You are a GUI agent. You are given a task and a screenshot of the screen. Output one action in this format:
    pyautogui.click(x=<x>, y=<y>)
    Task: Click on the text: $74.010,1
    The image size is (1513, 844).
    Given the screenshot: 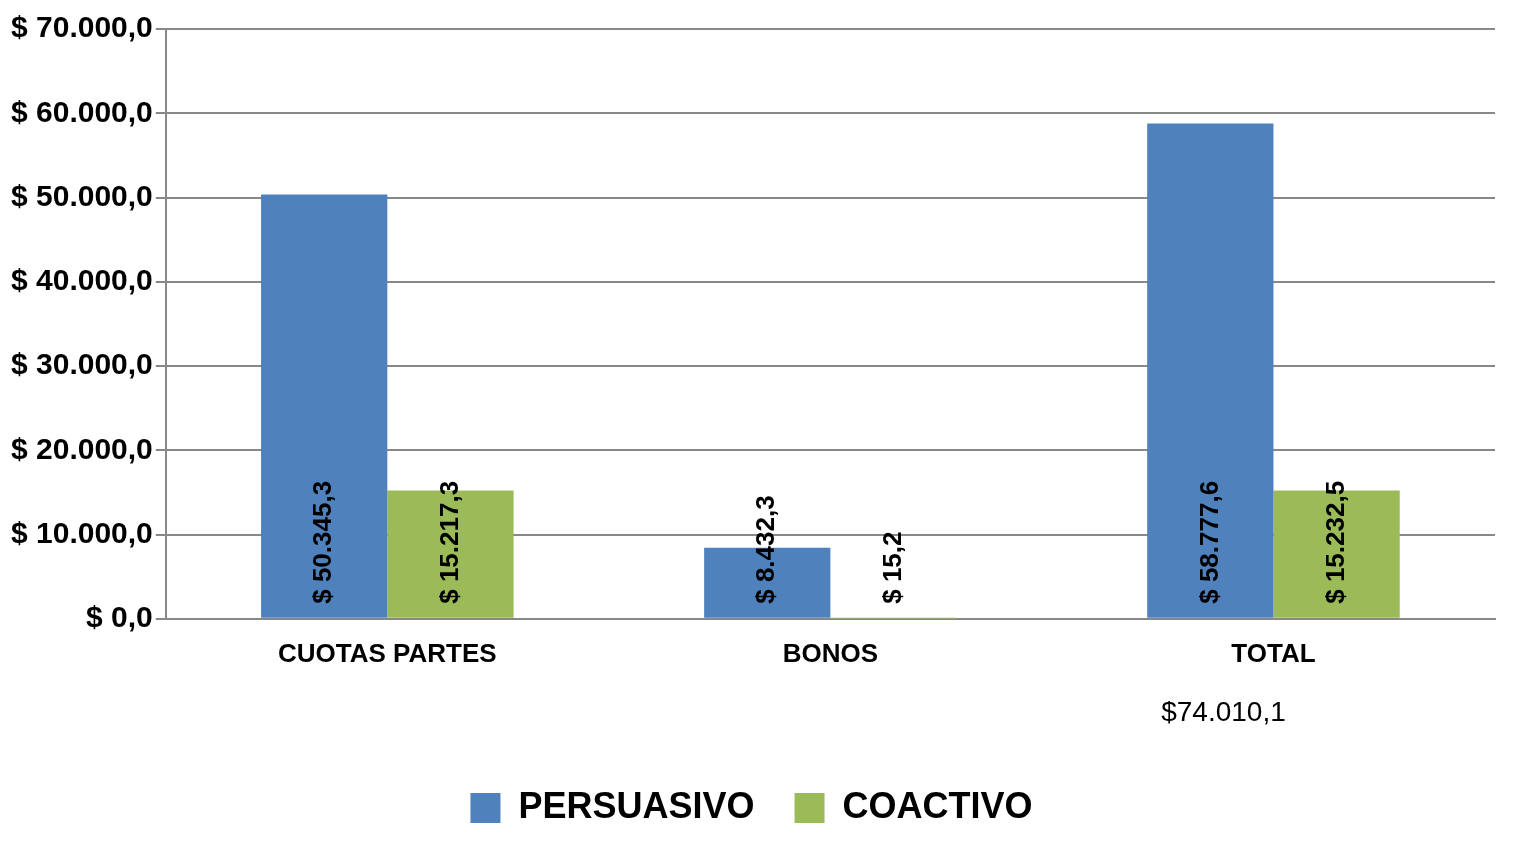 What is the action you would take?
    pyautogui.click(x=1223, y=711)
    